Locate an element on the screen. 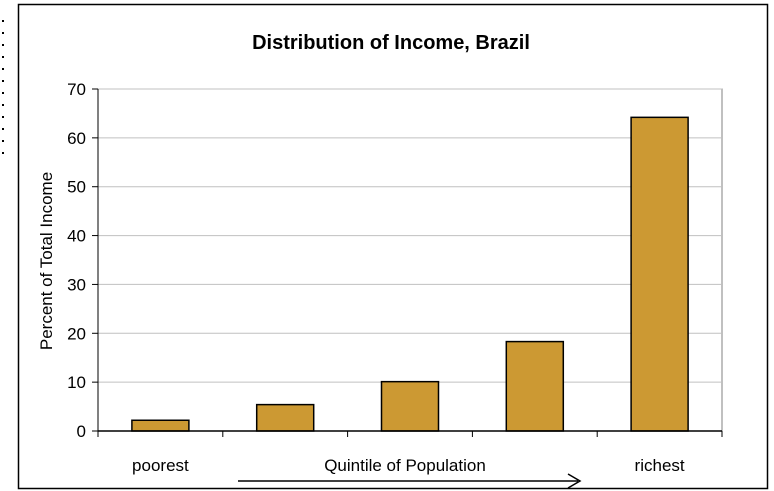 Image resolution: width=774 pixels, height=491 pixels. y-tick-label: 0 is located at coordinates (81, 431).